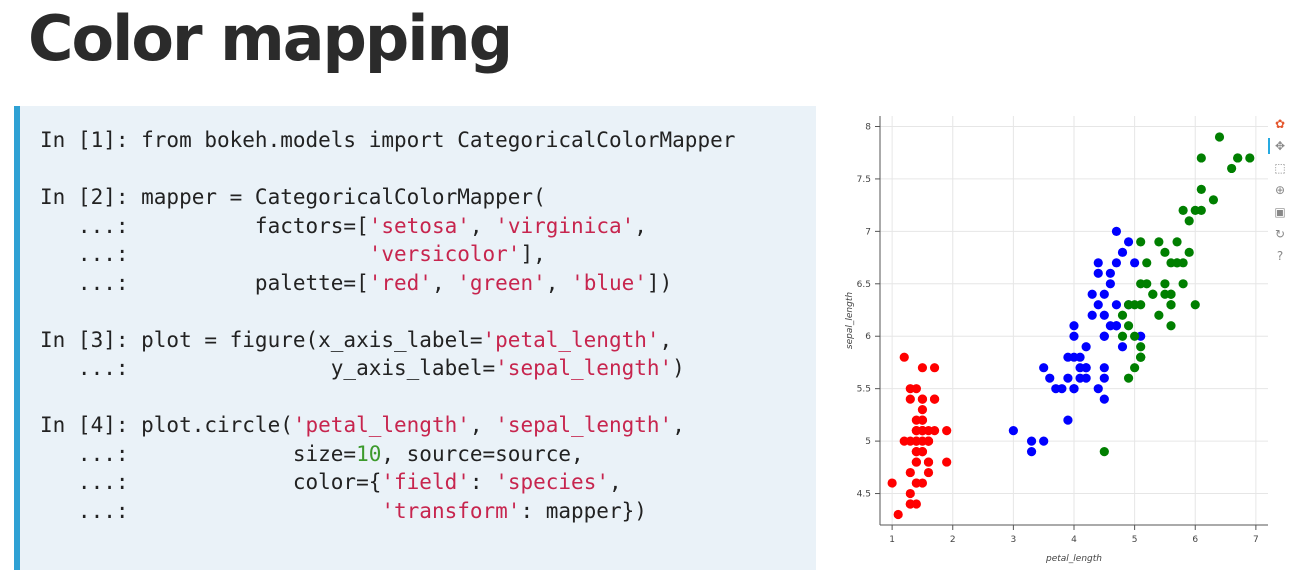 The height and width of the screenshot is (578, 1297). I want to click on code-string: 'red', so click(400, 282).